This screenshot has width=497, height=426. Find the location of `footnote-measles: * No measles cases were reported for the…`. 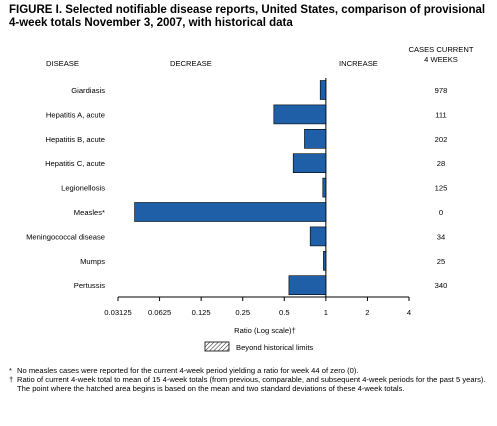

footnote-measles: * No measles cases were reported for the… is located at coordinates (251, 370).